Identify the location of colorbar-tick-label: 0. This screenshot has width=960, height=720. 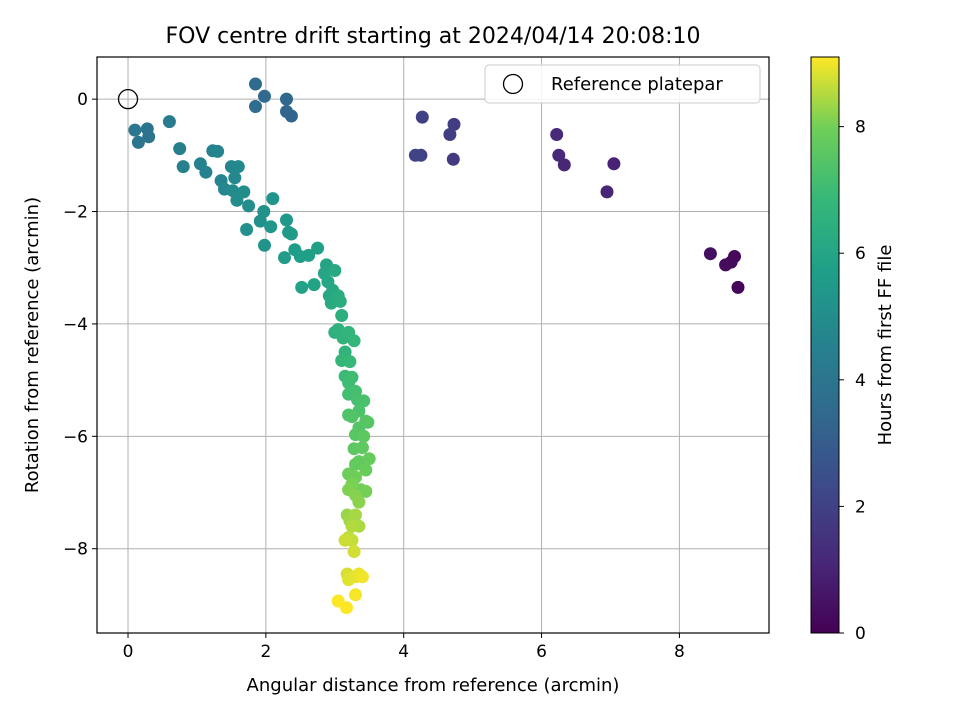
(860, 634).